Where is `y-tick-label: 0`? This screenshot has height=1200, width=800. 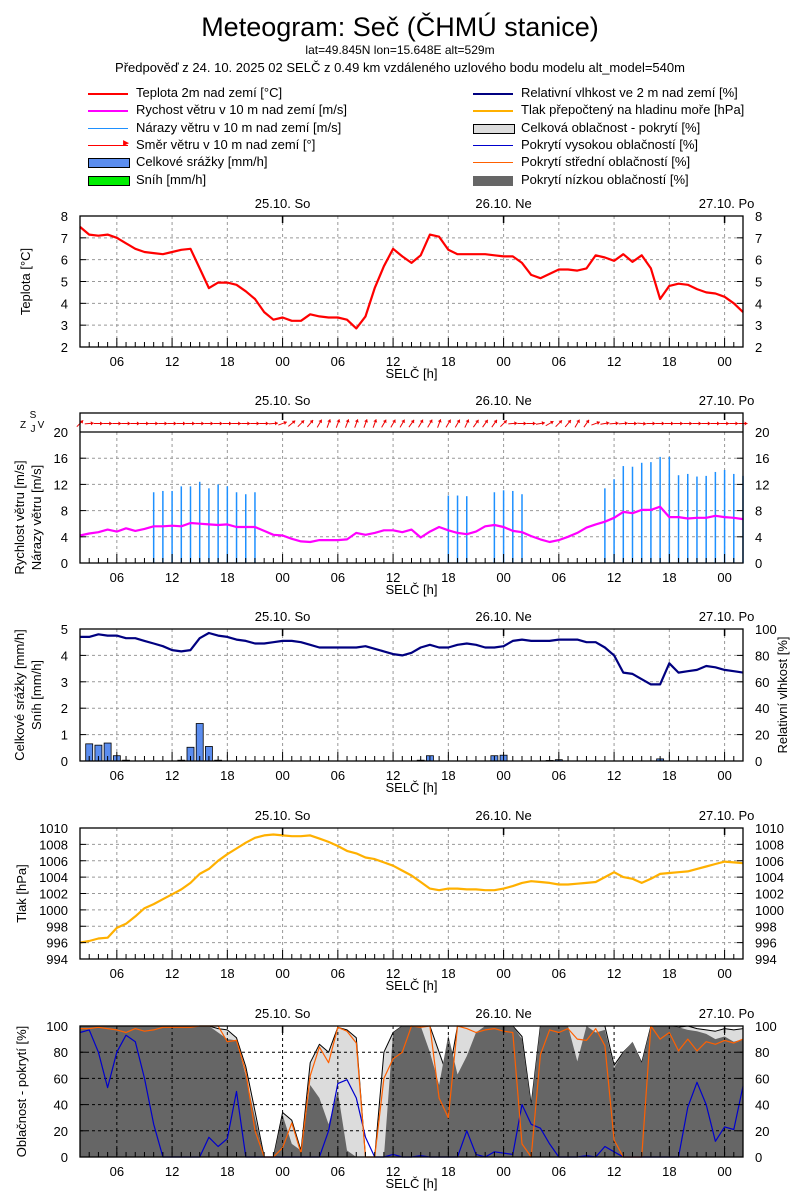
y-tick-label: 0 is located at coordinates (64, 563).